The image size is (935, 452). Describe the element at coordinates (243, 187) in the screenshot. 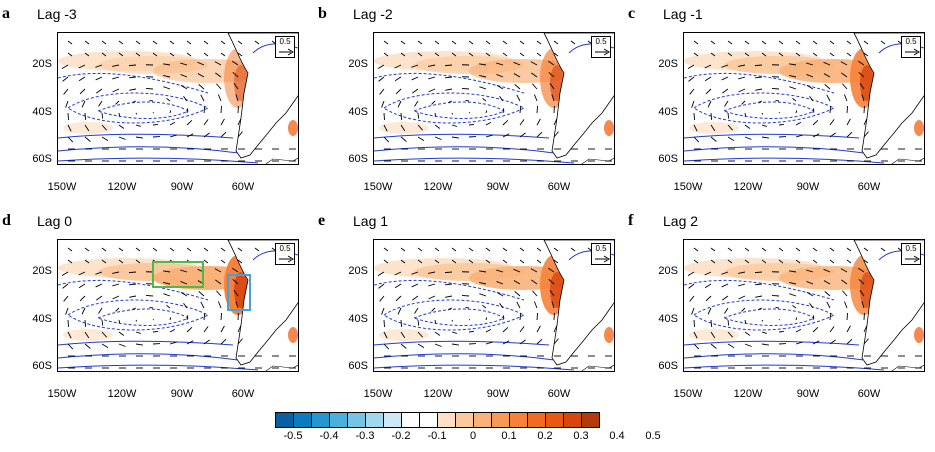

I see `lon-tick-label: 60W` at that location.